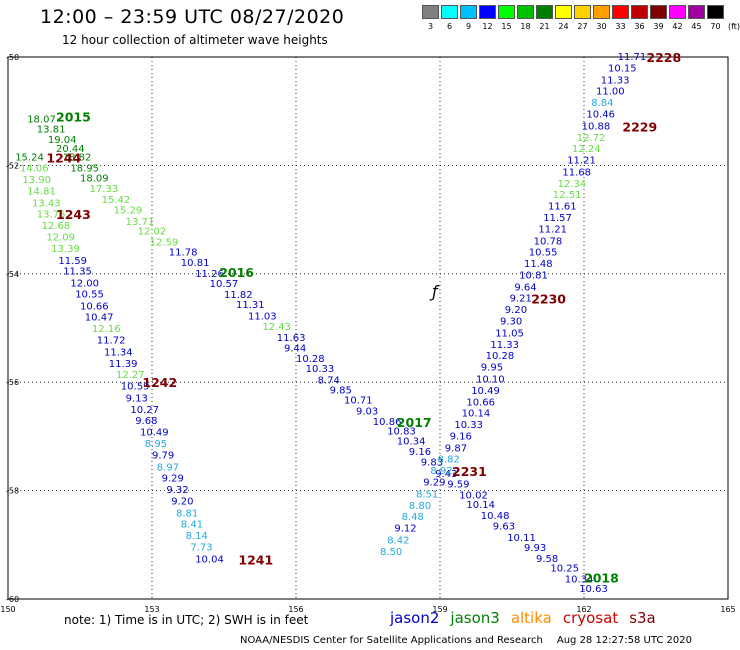 This screenshot has width=740, height=650. I want to click on wave-height-label: 13.75, so click(51, 215).